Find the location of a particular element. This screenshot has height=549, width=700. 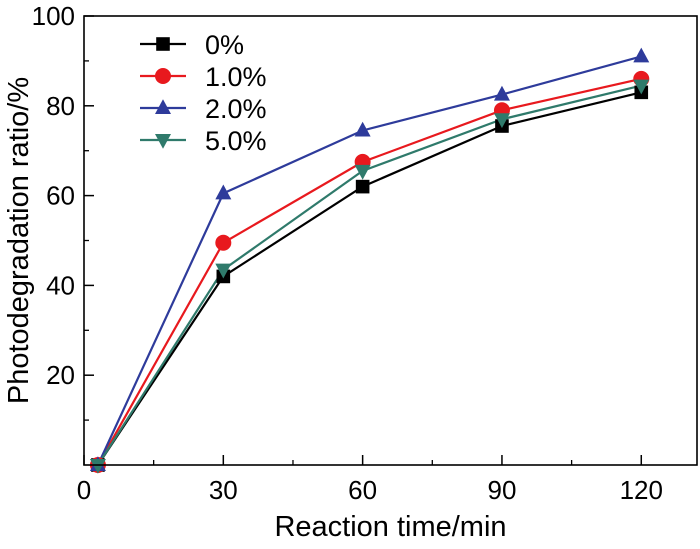

x-tick-label-4: 120 is located at coordinates (641, 490).